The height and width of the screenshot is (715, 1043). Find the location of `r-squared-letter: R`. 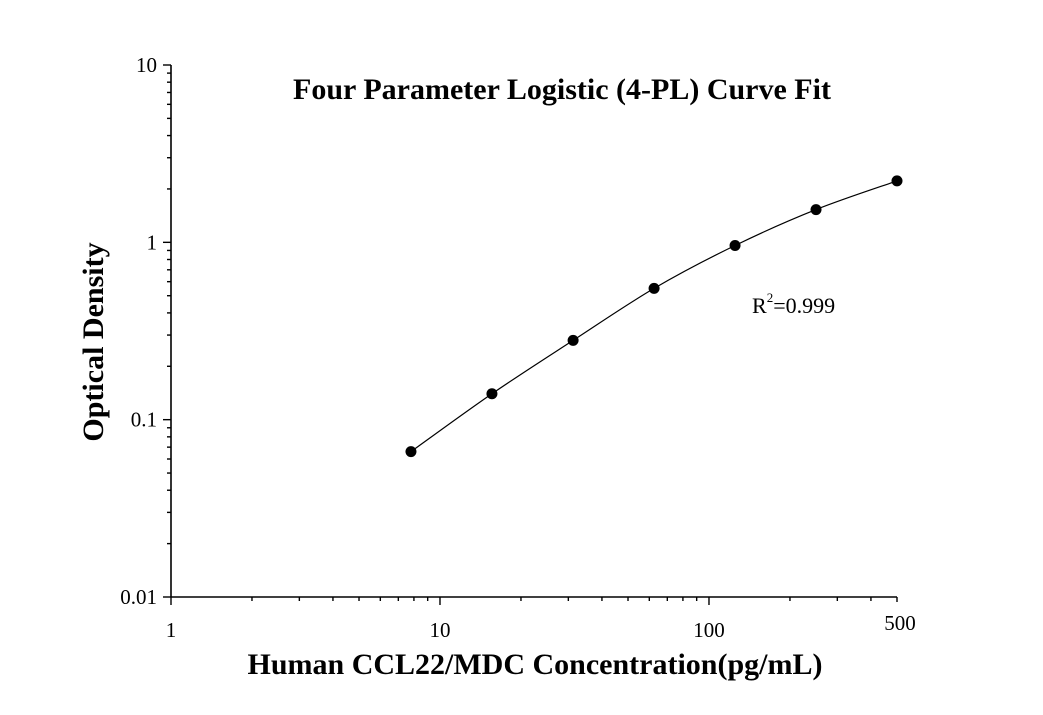

r-squared-letter: R is located at coordinates (759, 305).